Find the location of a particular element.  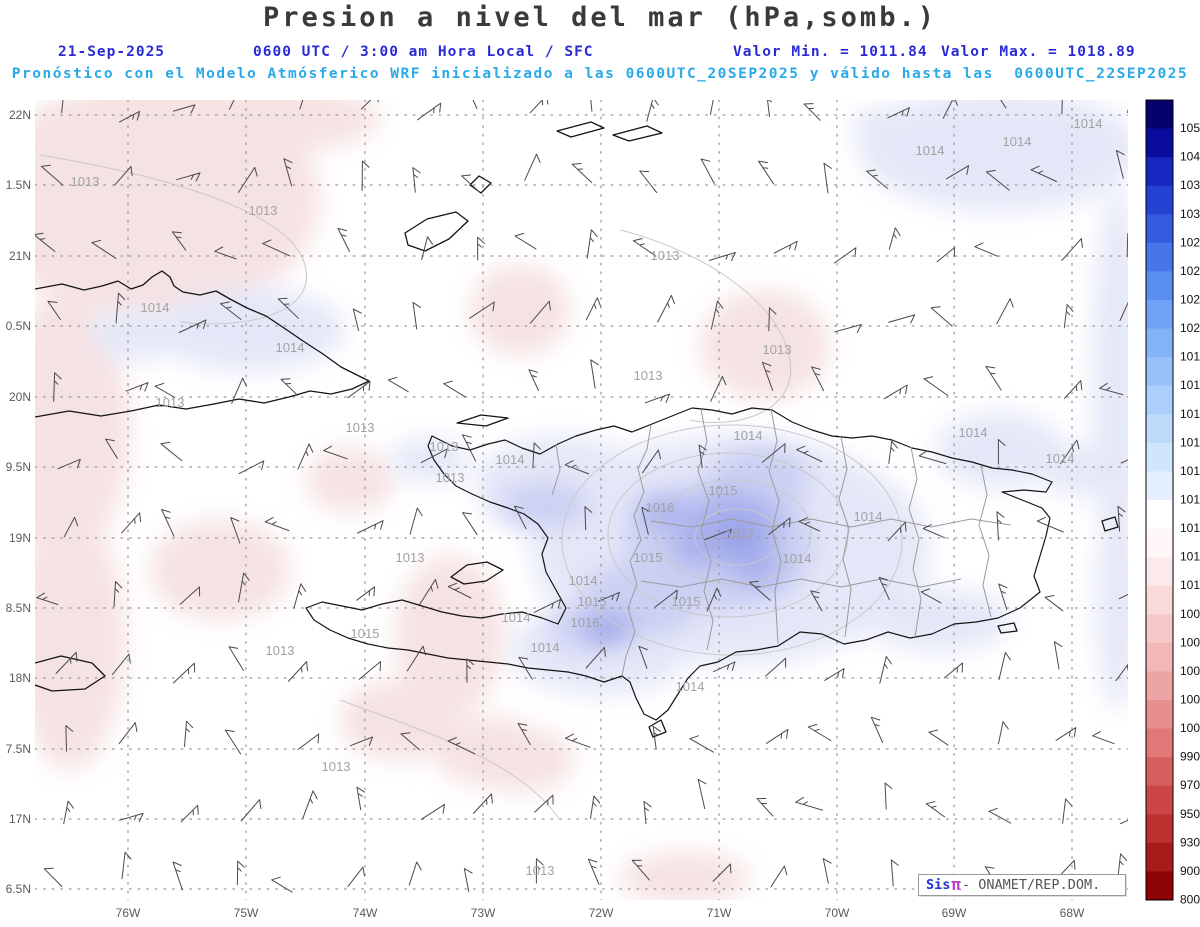

colorbar-label: 1035 is located at coordinates (1190, 185).